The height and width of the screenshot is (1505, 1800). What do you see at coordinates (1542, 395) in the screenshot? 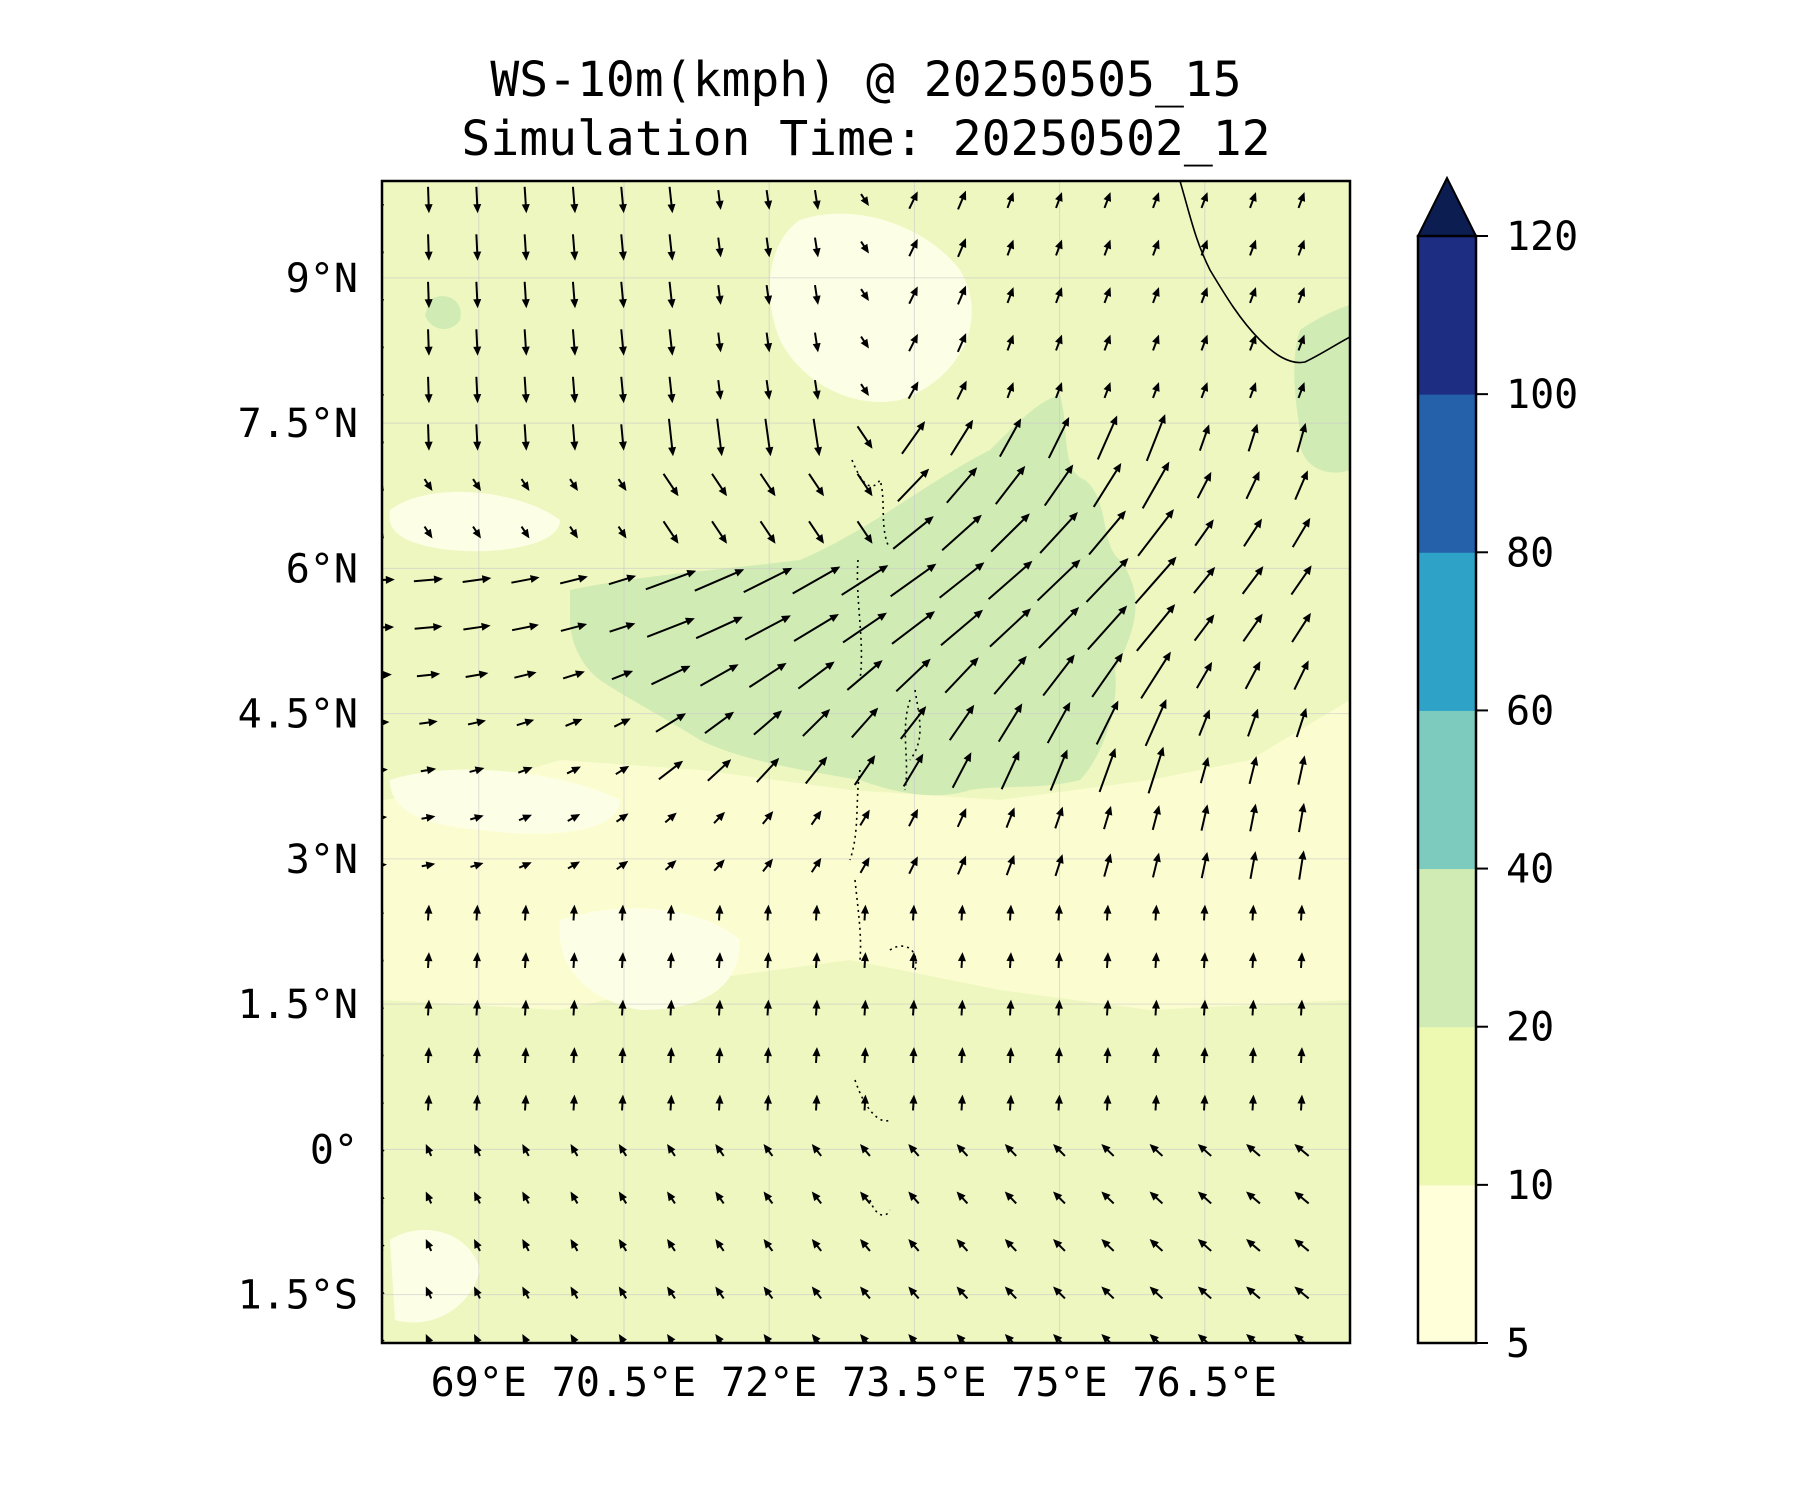
I see `colorbar-tick-label: 100` at bounding box center [1542, 395].